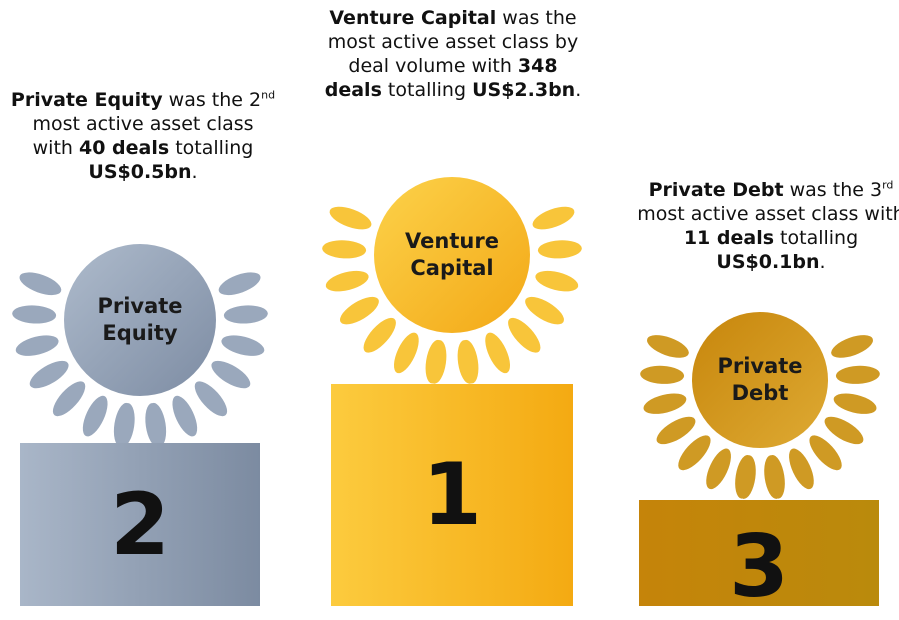 This screenshot has height=620, width=899. What do you see at coordinates (759, 567) in the screenshot?
I see `rank-number: 3` at bounding box center [759, 567].